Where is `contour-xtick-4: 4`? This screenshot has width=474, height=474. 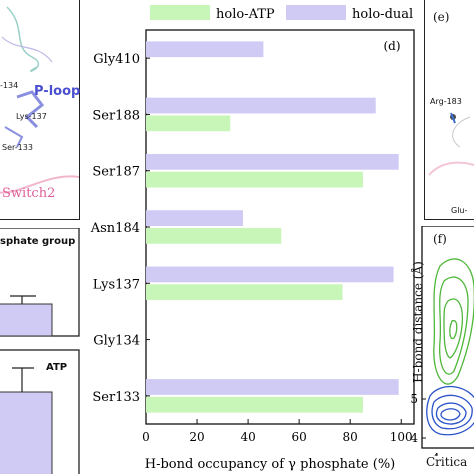
contour-xtick-4: 4 is located at coordinates (436, 453).